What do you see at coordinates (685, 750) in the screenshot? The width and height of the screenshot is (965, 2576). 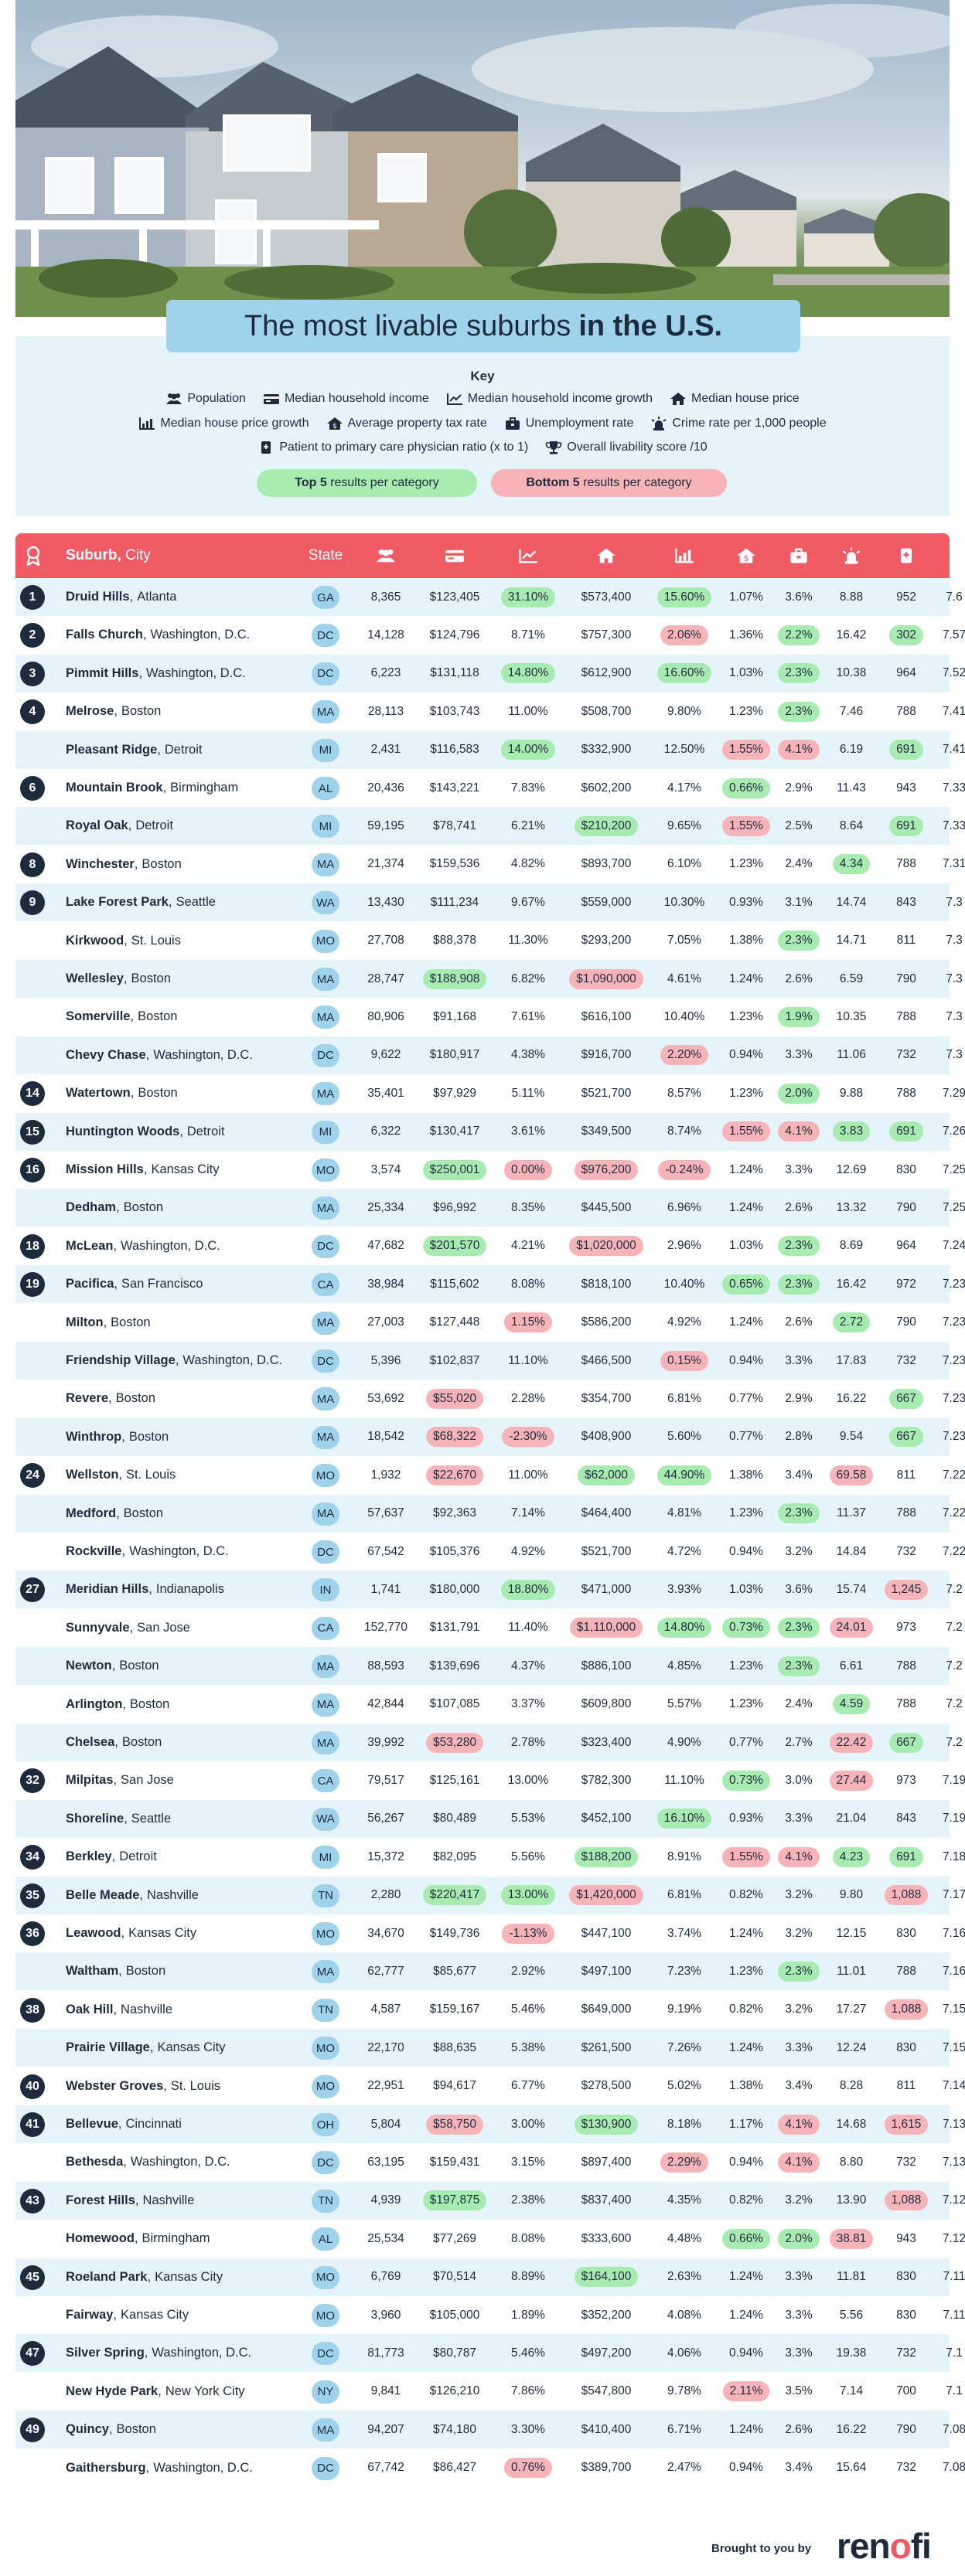 I see `house-price-growth-cell: 12.50%` at bounding box center [685, 750].